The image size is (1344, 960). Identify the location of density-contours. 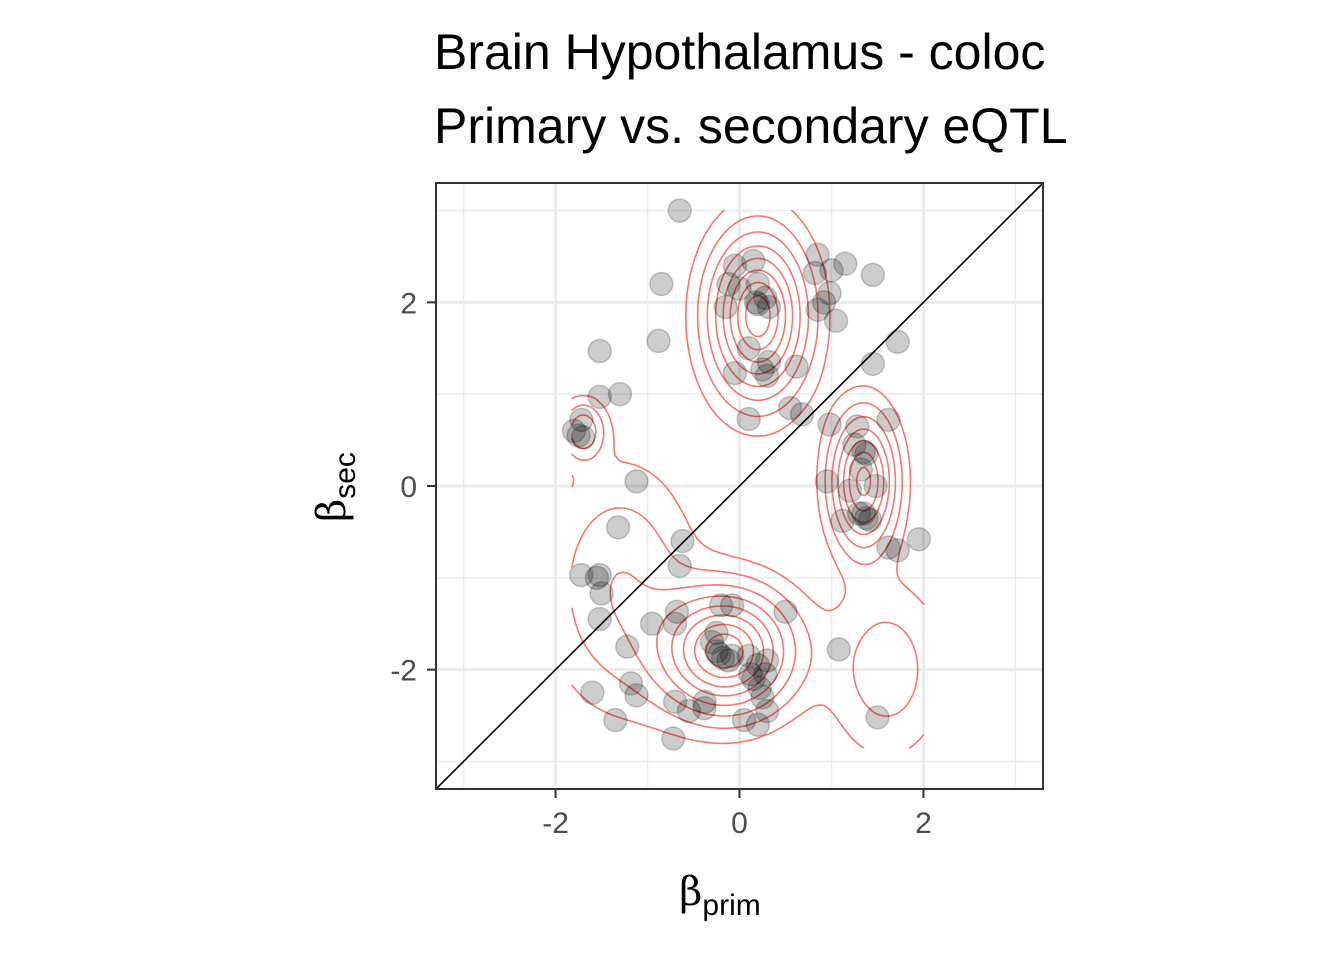
(748, 479).